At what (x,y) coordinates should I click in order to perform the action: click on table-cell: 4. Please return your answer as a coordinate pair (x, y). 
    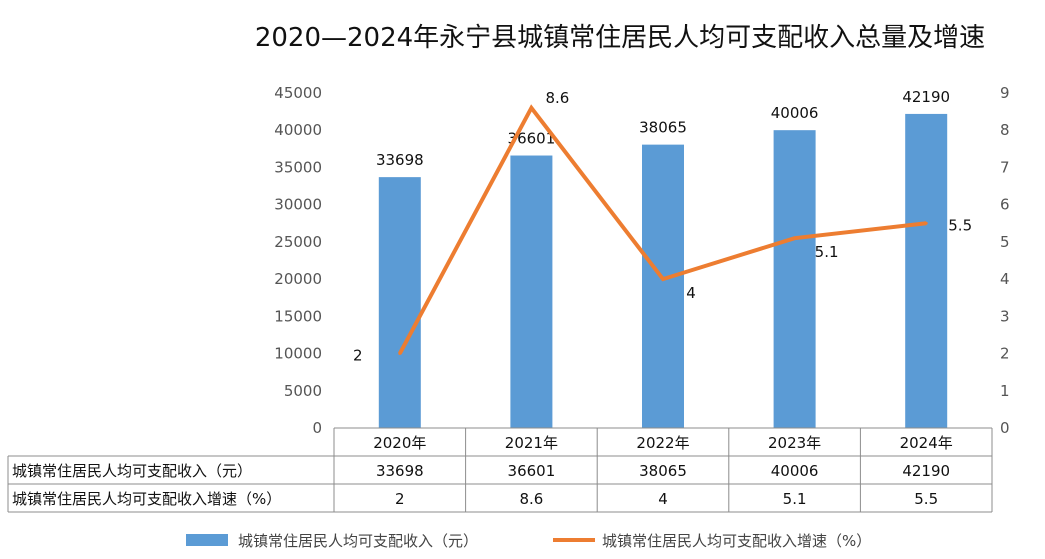
    Looking at the image, I should click on (663, 499).